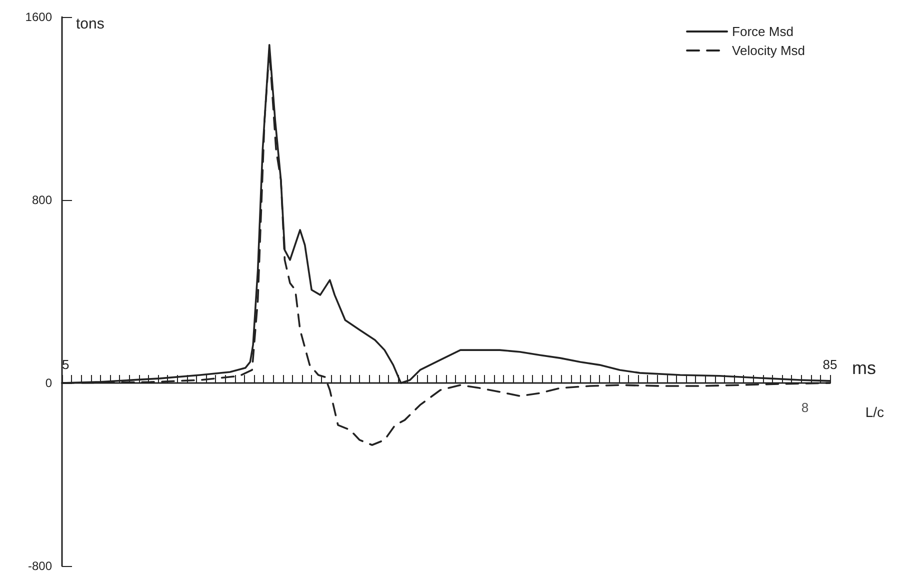  What do you see at coordinates (769, 50) in the screenshot?
I see `legend-label: Velocity Msd` at bounding box center [769, 50].